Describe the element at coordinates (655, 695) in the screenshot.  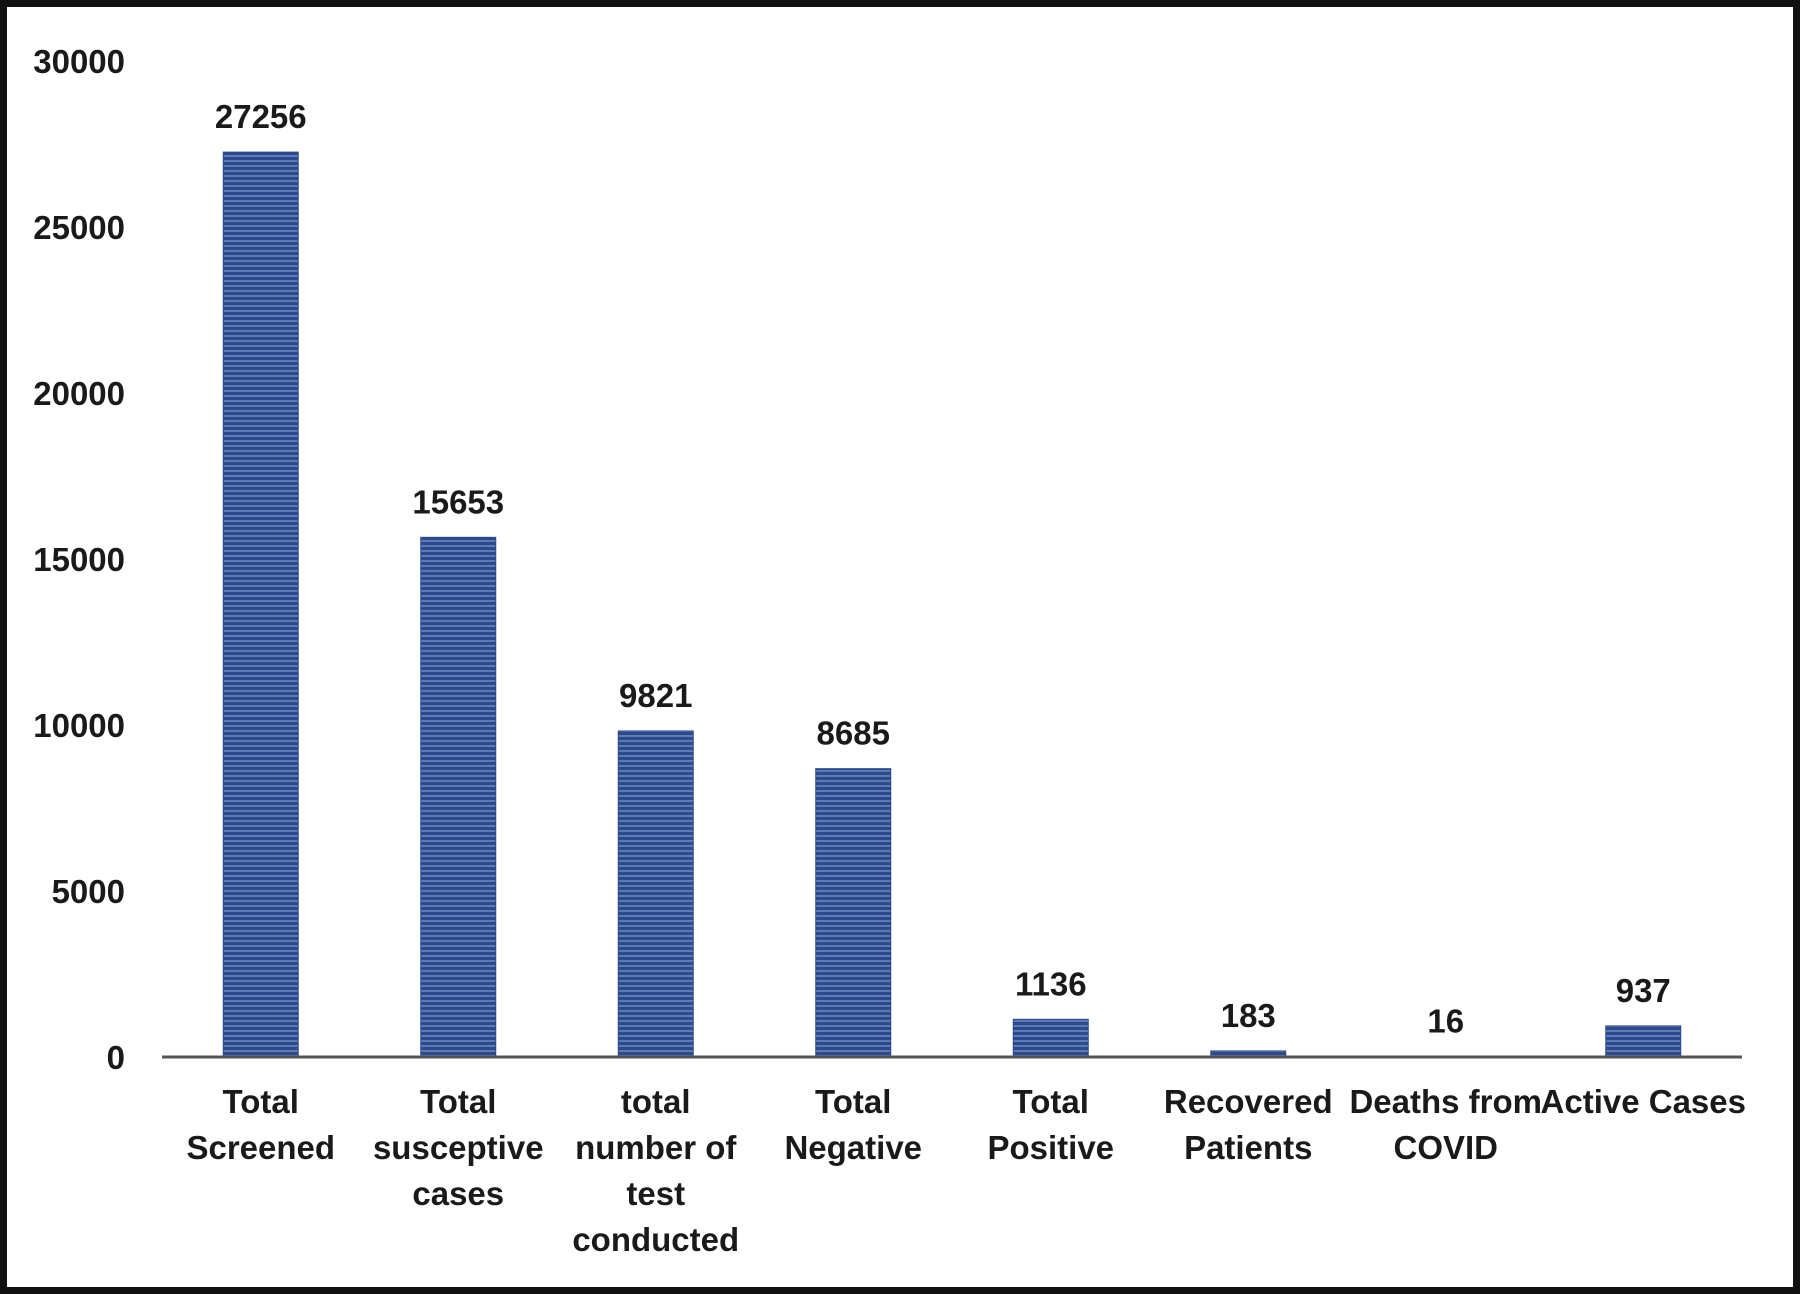
I see `bar-value-label: 9821` at that location.